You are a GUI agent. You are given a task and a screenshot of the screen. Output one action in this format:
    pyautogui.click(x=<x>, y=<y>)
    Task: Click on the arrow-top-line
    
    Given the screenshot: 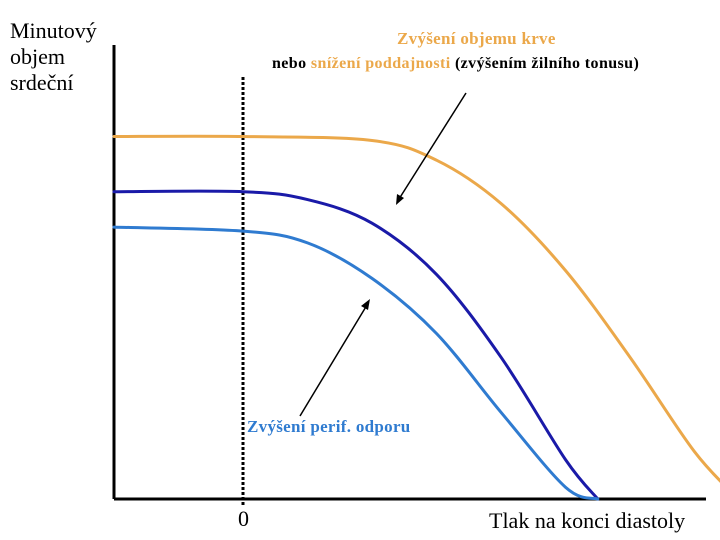 What is the action you would take?
    pyautogui.click(x=432, y=146)
    